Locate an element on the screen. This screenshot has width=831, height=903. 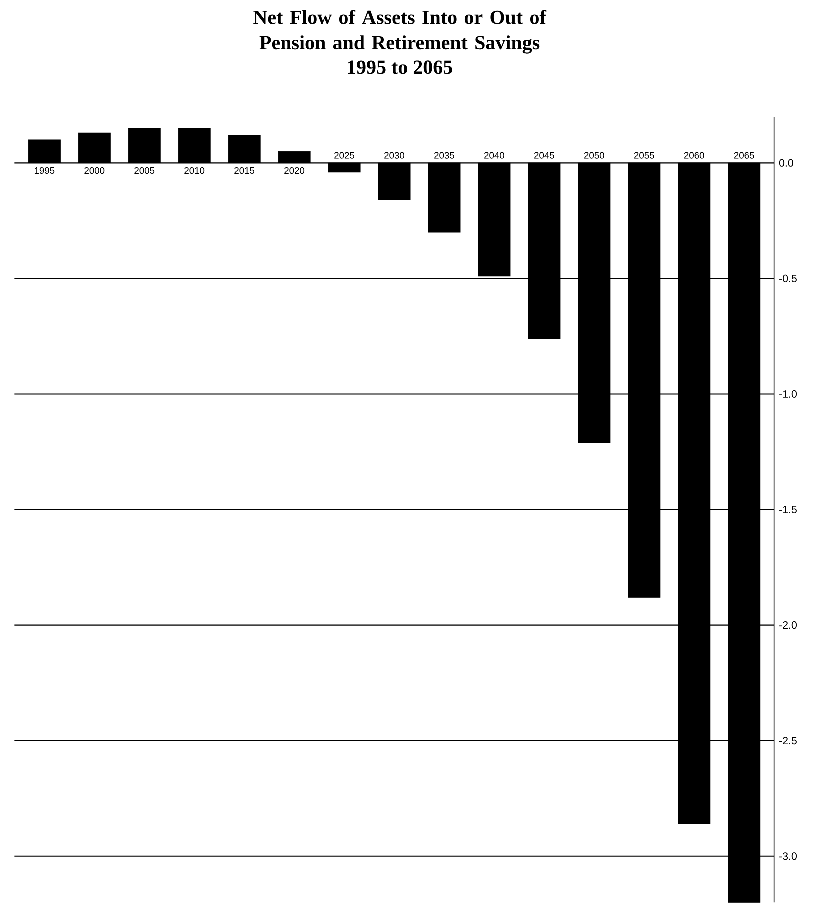
x-tick-label: 2005 is located at coordinates (144, 170).